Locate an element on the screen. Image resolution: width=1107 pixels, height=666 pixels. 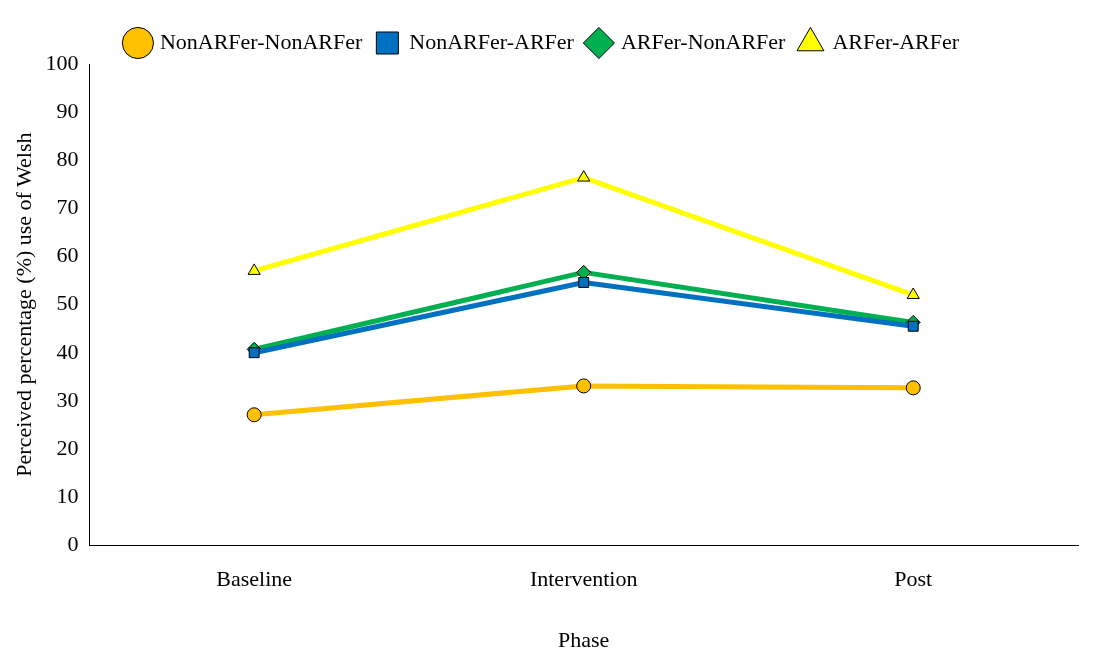
y-tick-label: 80 is located at coordinates (67, 159).